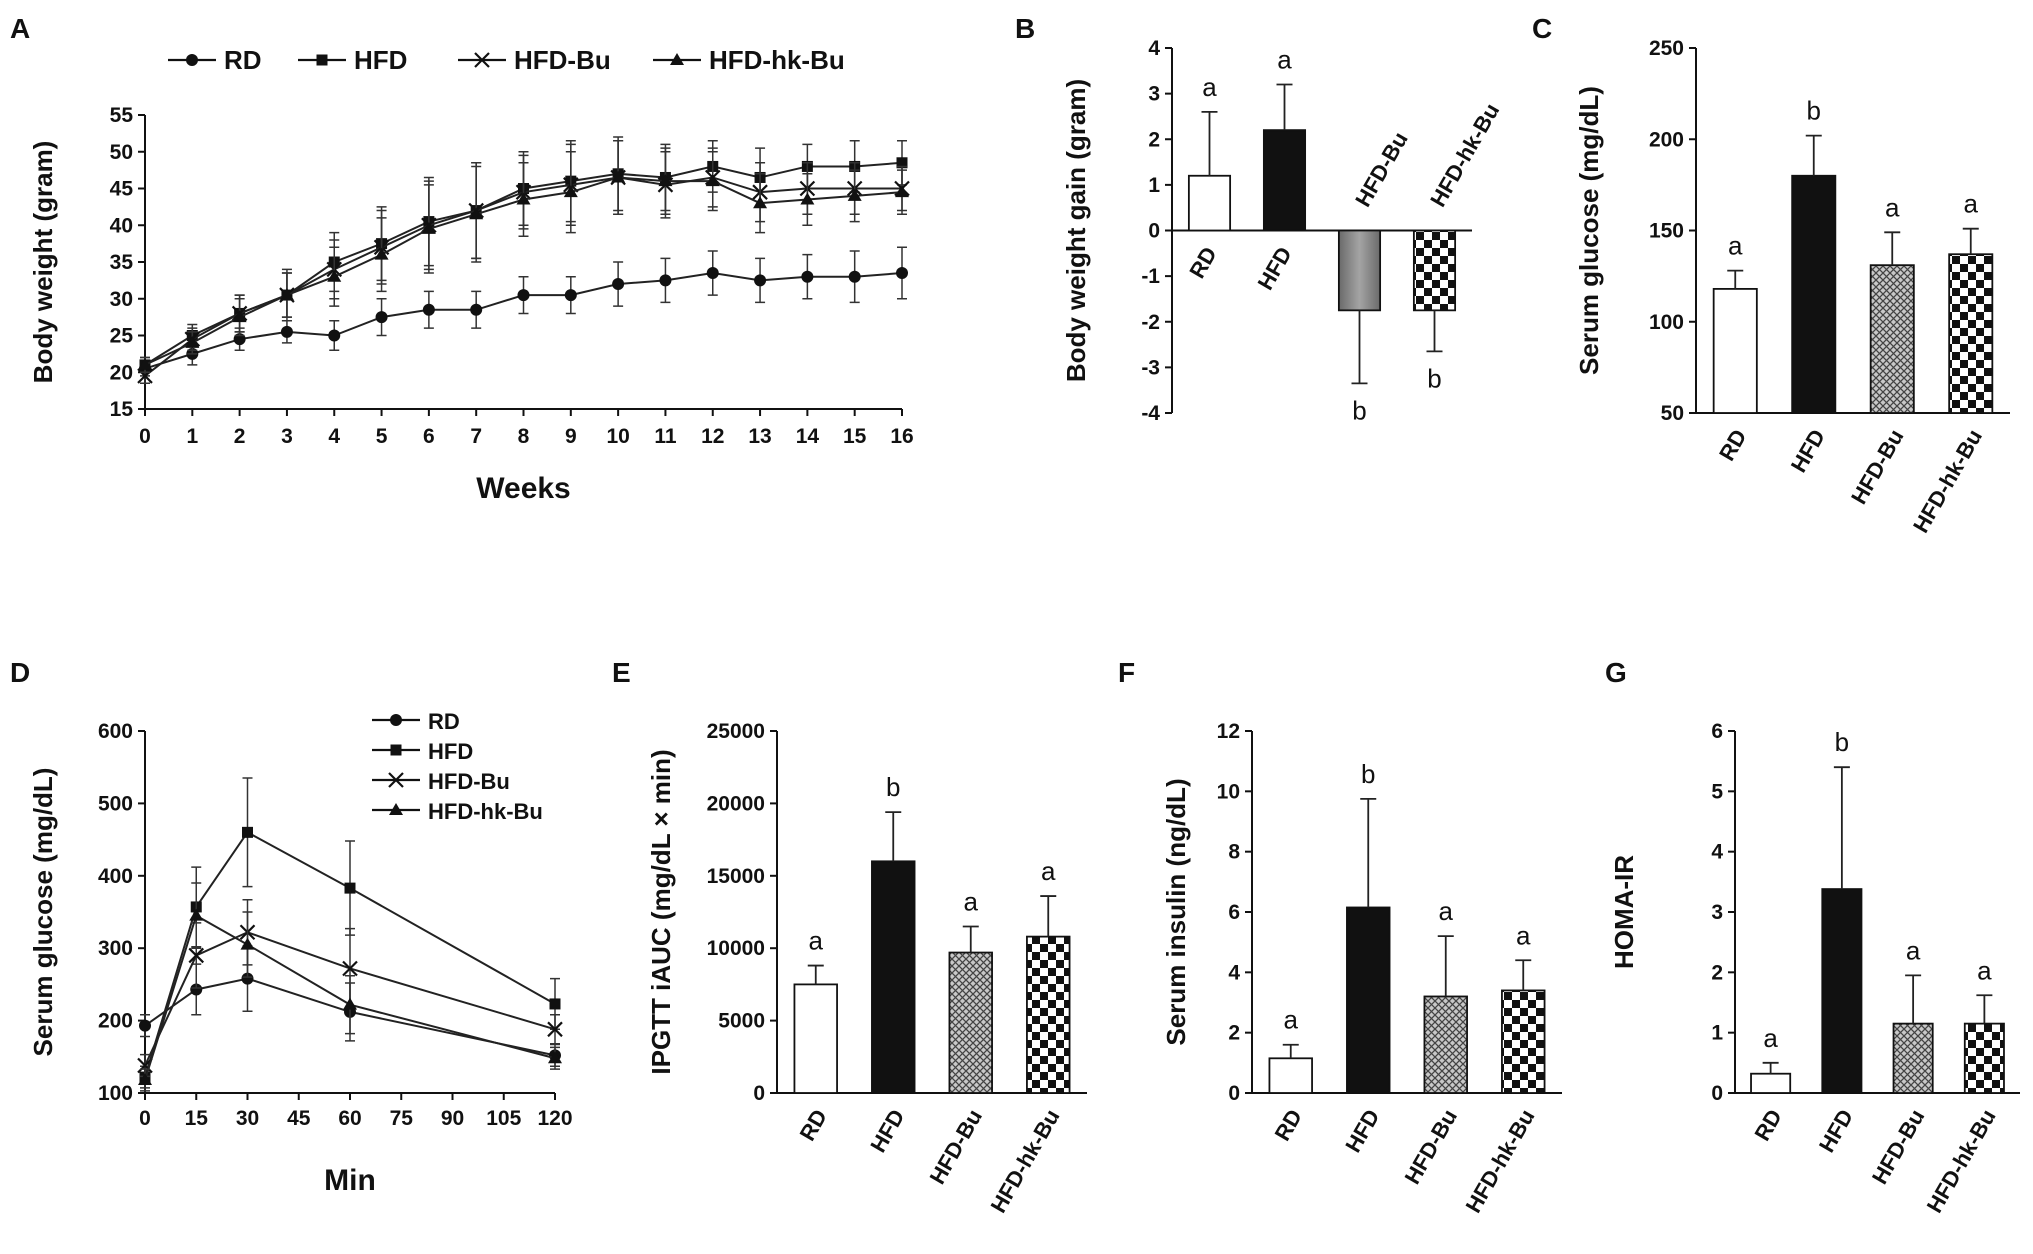 This screenshot has width=2033, height=1254. What do you see at coordinates (816, 941) in the screenshot?
I see `panel-e-sig-letter-rd: a` at bounding box center [816, 941].